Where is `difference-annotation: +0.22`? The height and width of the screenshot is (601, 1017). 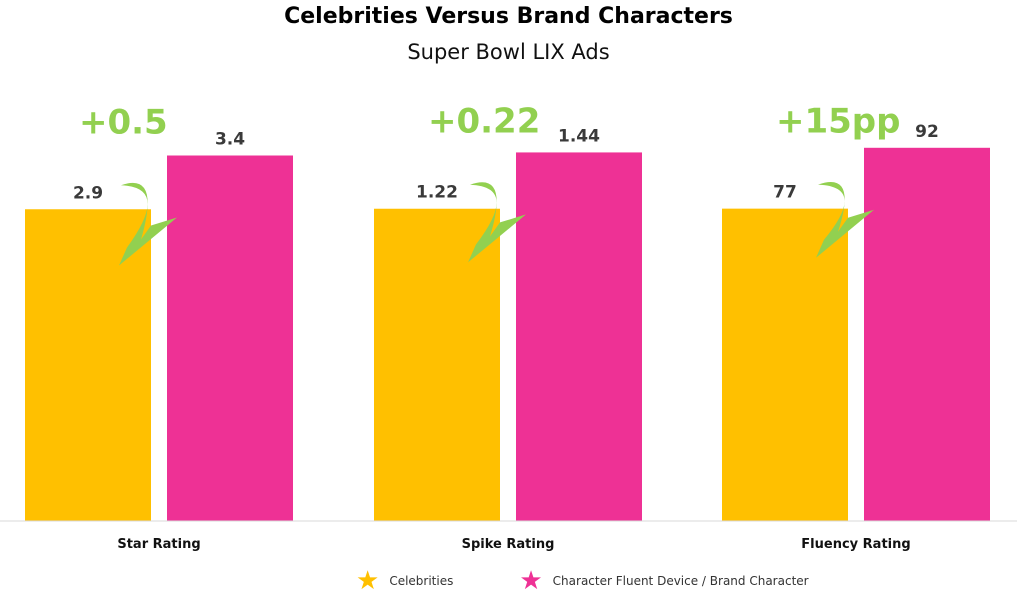
difference-annotation: +0.22 is located at coordinates (484, 122).